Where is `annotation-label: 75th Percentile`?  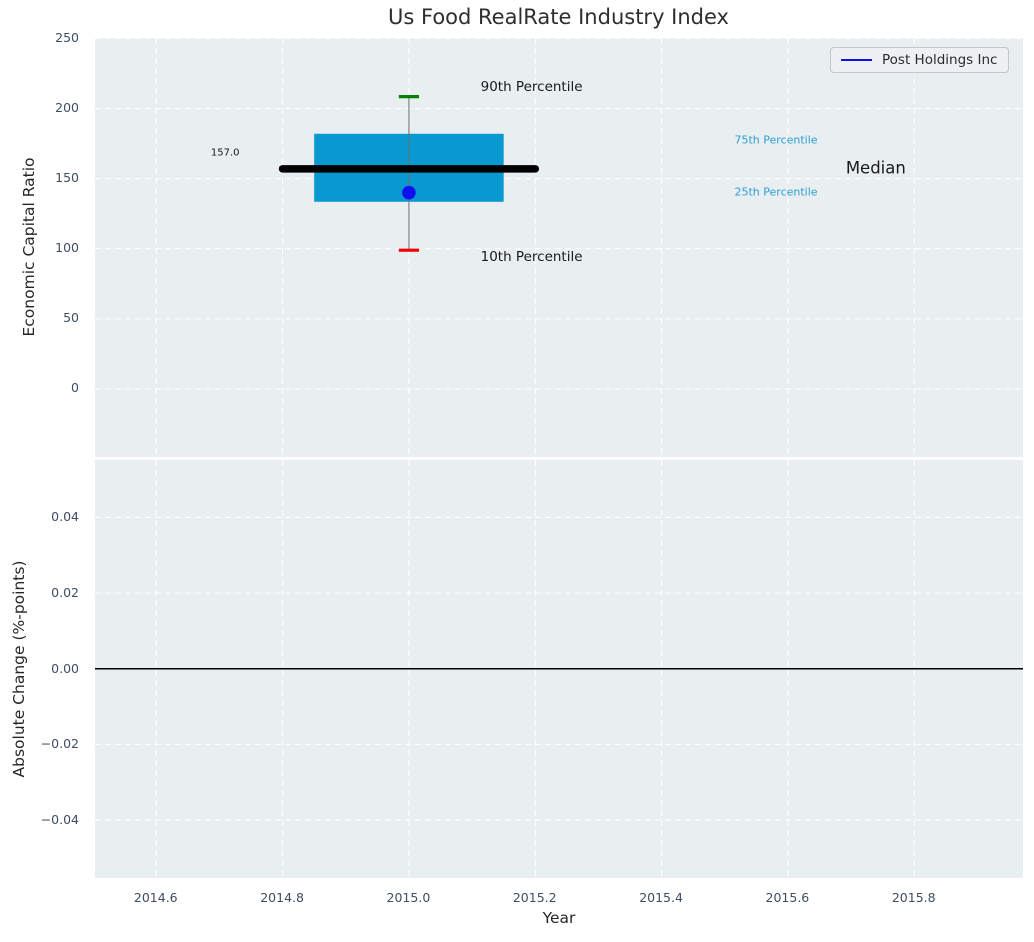 annotation-label: 75th Percentile is located at coordinates (776, 140).